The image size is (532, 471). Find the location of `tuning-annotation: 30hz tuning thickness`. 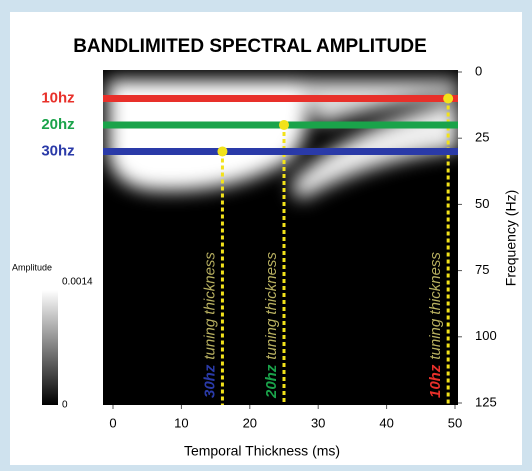

tuning-annotation: 30hz tuning thickness is located at coordinates (209, 325).